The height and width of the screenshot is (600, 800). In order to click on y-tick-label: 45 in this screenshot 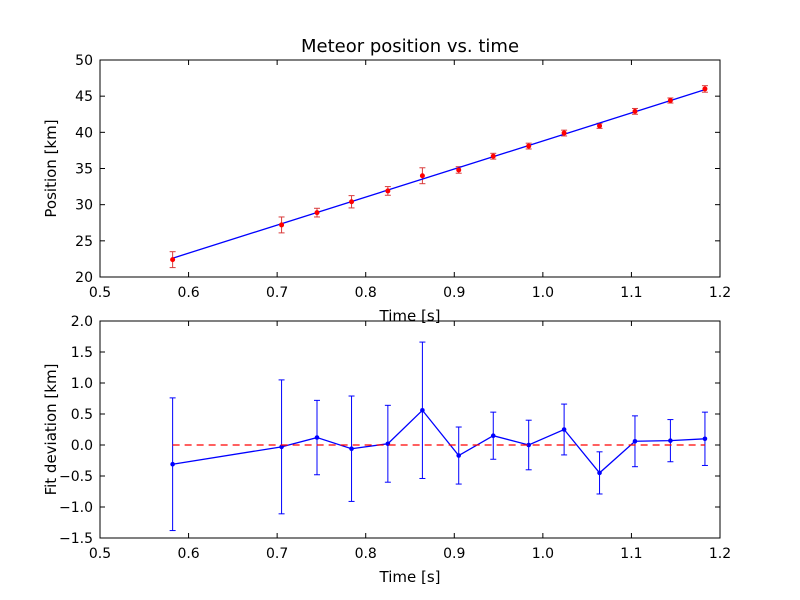, I will do `click(84, 97)`.